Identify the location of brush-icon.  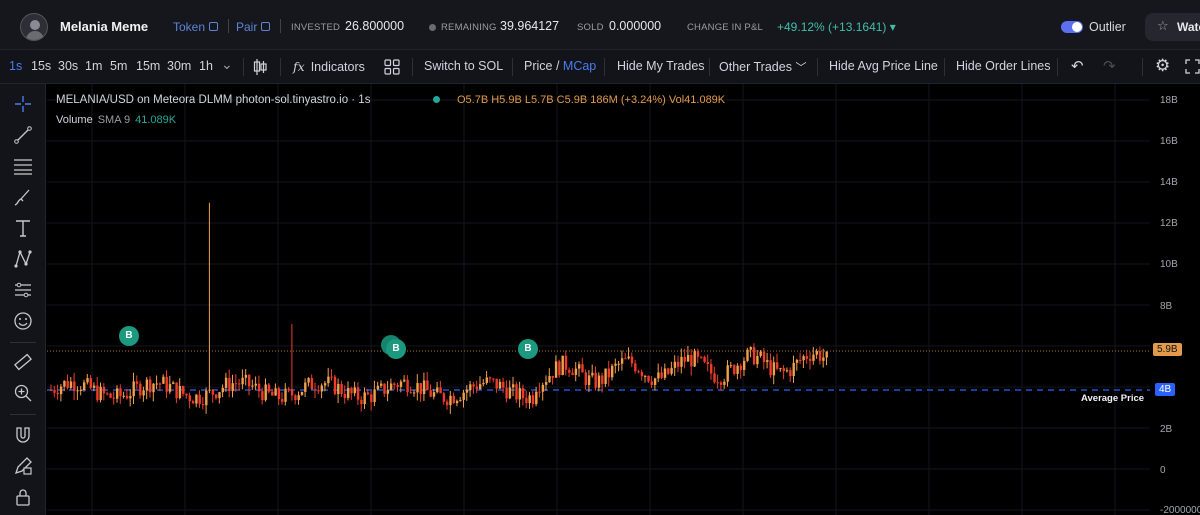
(23, 197).